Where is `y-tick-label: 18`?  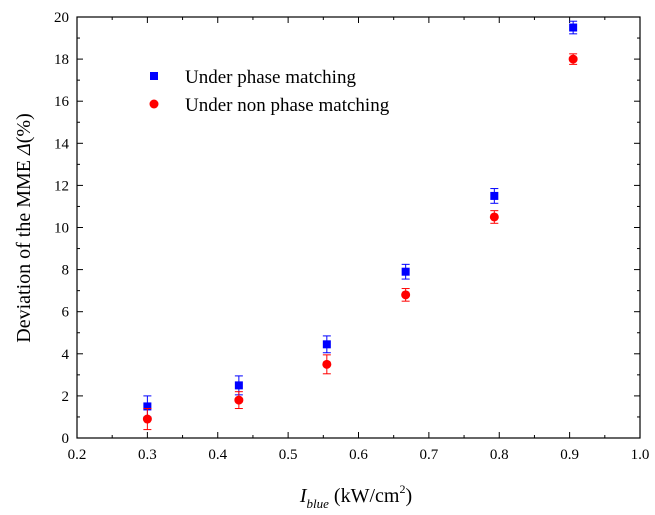
y-tick-label: 18 is located at coordinates (61, 60).